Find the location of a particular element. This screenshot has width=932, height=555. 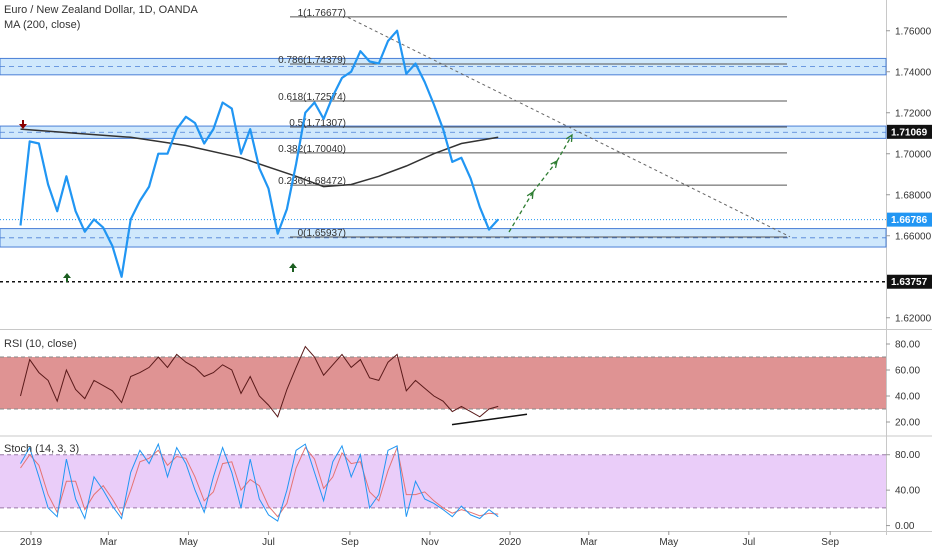

fib-level-label: 0(1.65937) is located at coordinates (322, 233).